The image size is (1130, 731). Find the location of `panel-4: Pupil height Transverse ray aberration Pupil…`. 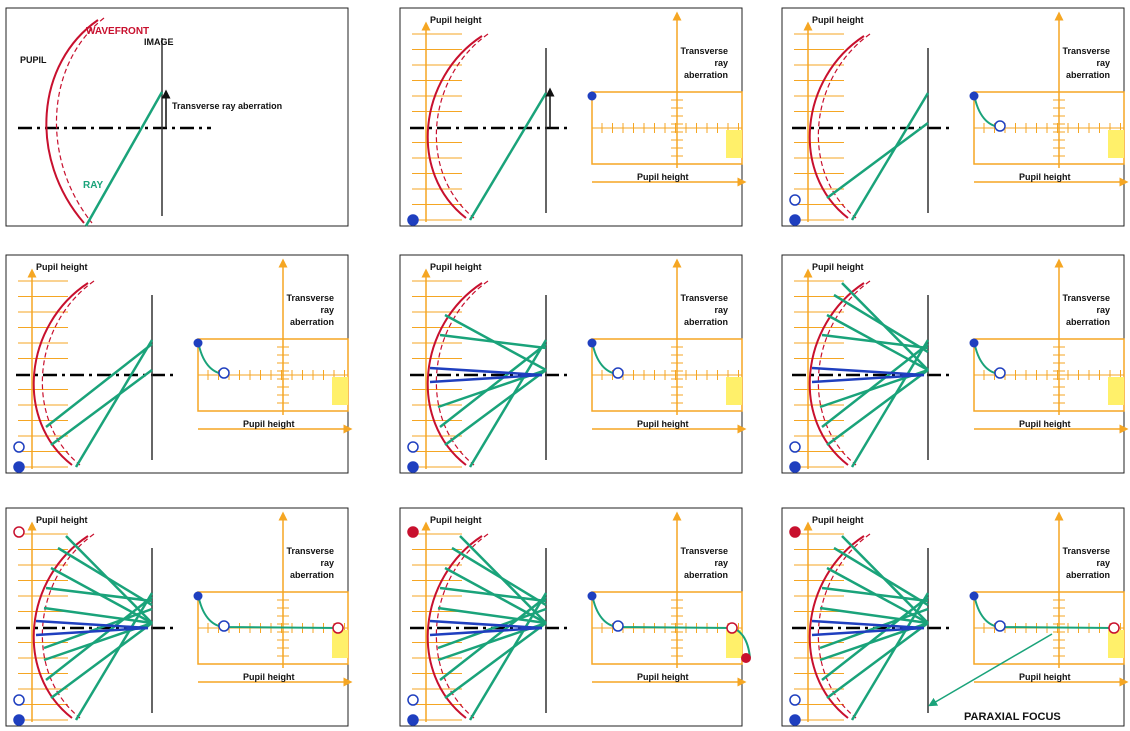

panel-4: Pupil height Transverse ray aberration Pupil… is located at coordinates (179, 364).